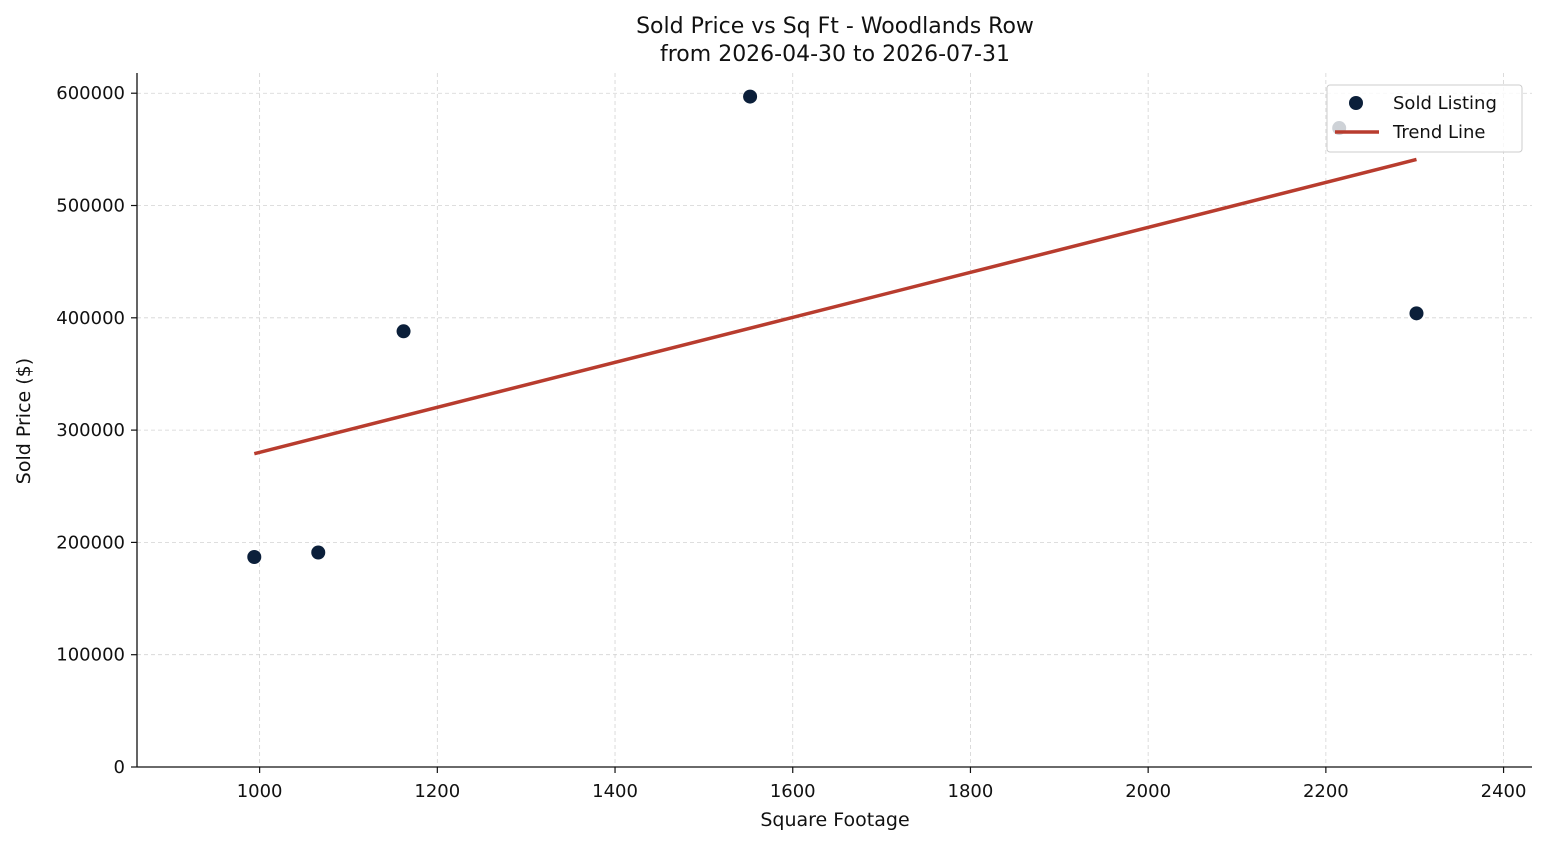 The height and width of the screenshot is (845, 1547). What do you see at coordinates (1439, 132) in the screenshot?
I see `legend-label-trend-line: Trend Line` at bounding box center [1439, 132].